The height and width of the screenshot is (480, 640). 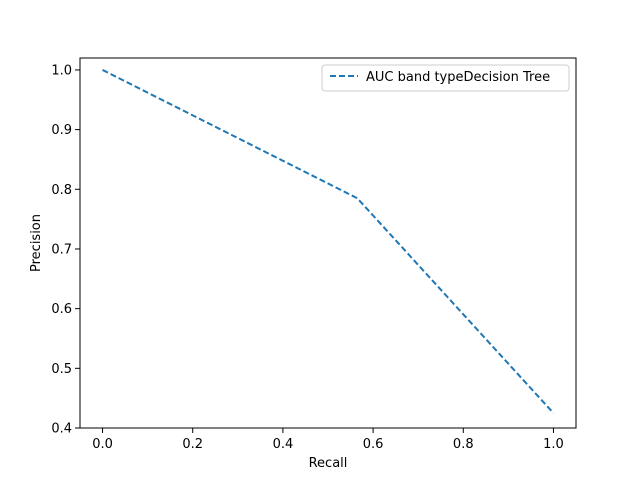 I want to click on y-tick-label: 0.8, so click(x=61, y=190).